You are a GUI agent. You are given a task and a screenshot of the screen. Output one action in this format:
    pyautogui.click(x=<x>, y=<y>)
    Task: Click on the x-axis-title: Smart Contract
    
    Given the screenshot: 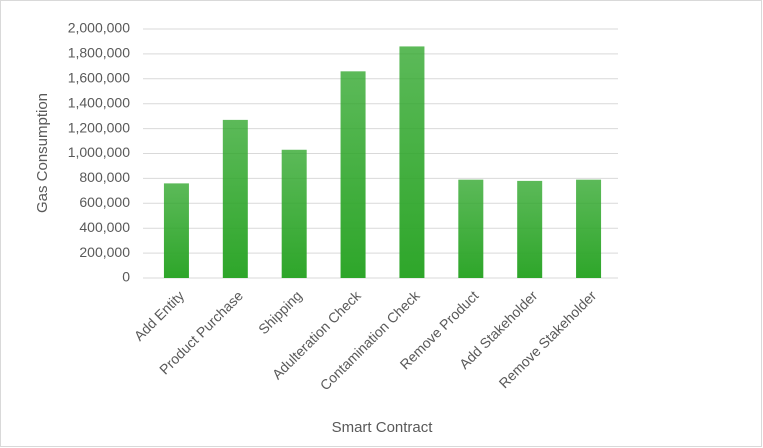 What is the action you would take?
    pyautogui.click(x=383, y=427)
    